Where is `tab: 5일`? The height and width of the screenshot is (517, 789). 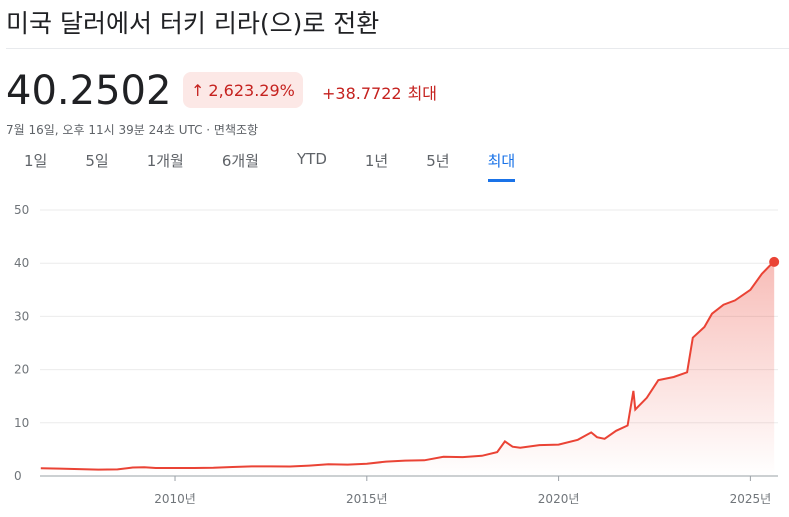 tab: 5일 is located at coordinates (97, 161).